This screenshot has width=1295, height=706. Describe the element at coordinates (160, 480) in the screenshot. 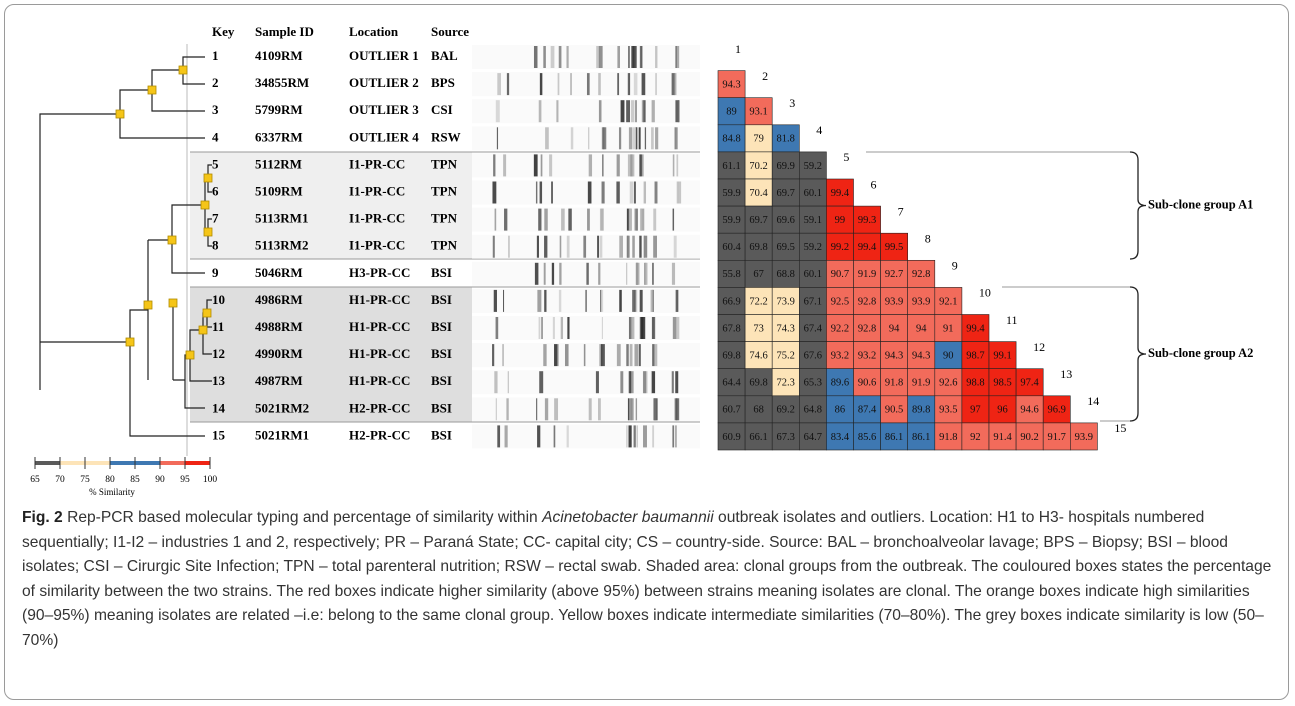

I see `scale-tick-label: 90` at that location.